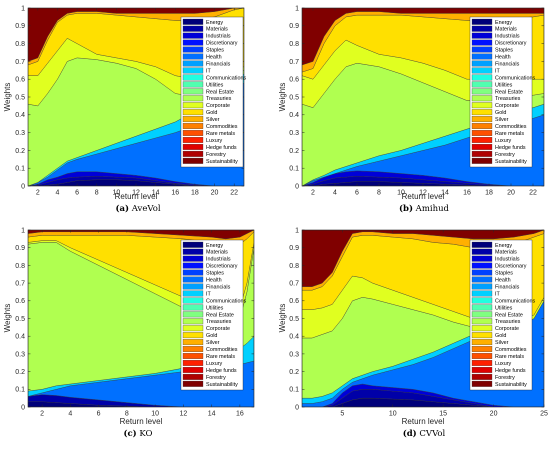 This screenshot has width=550, height=452. Describe the element at coordinates (221, 371) in the screenshot. I see `legend-label: Hedge funds` at that location.